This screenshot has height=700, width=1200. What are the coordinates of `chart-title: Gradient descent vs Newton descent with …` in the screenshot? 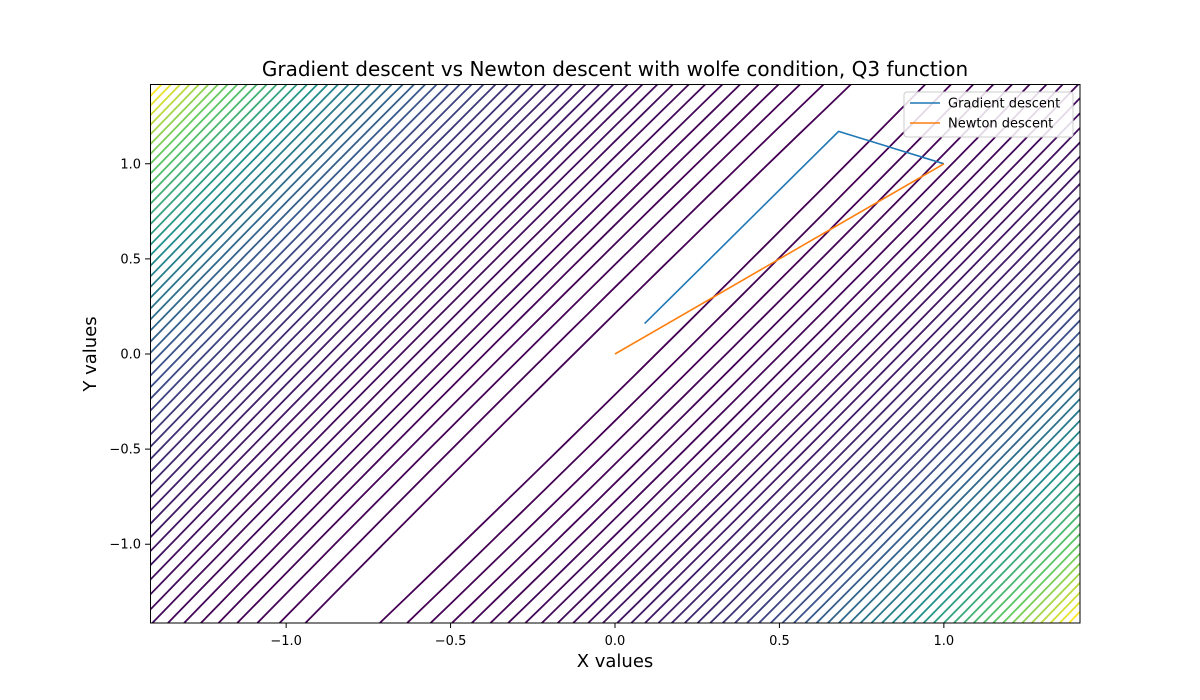 It's located at (615, 69).